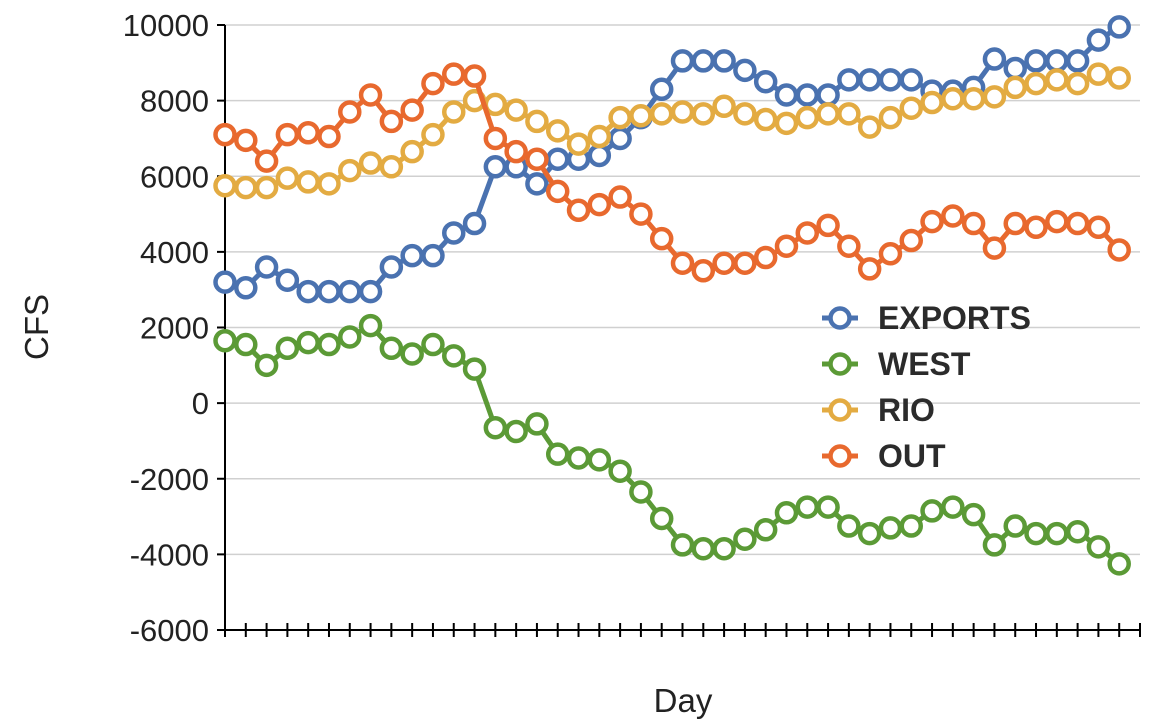  I want to click on y-tick-labels: 10000 8000 6000 4000 2000 0 -2000 -4000 -6000, so click(166, 328).